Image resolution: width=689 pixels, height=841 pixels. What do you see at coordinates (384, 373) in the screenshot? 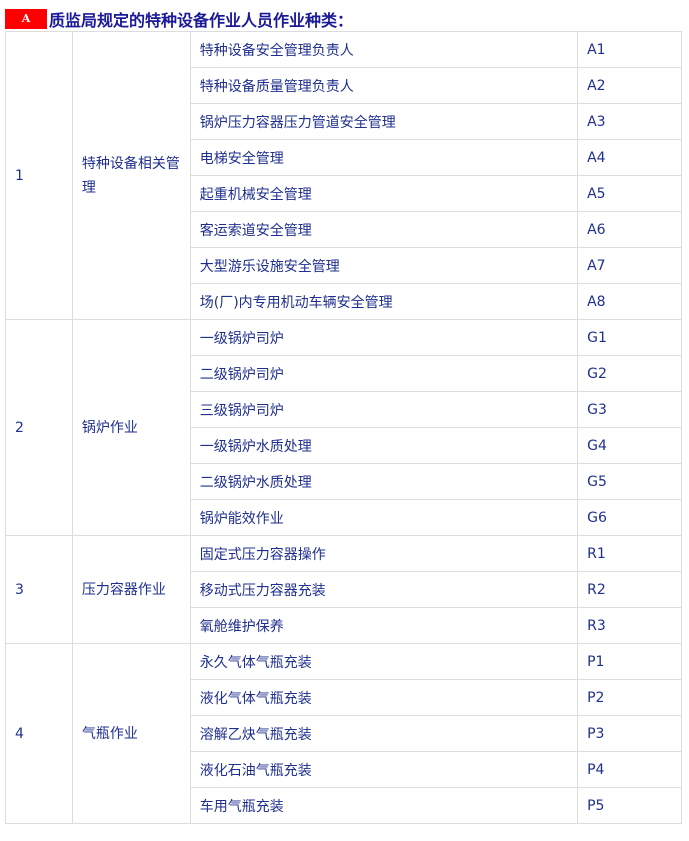
I see `operation-name: 二级锅炉司炉` at bounding box center [384, 373].